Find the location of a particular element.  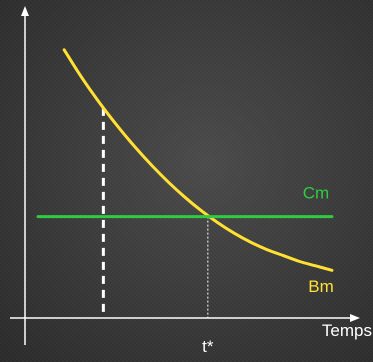

series-label-bm: Bm is located at coordinates (321, 286).